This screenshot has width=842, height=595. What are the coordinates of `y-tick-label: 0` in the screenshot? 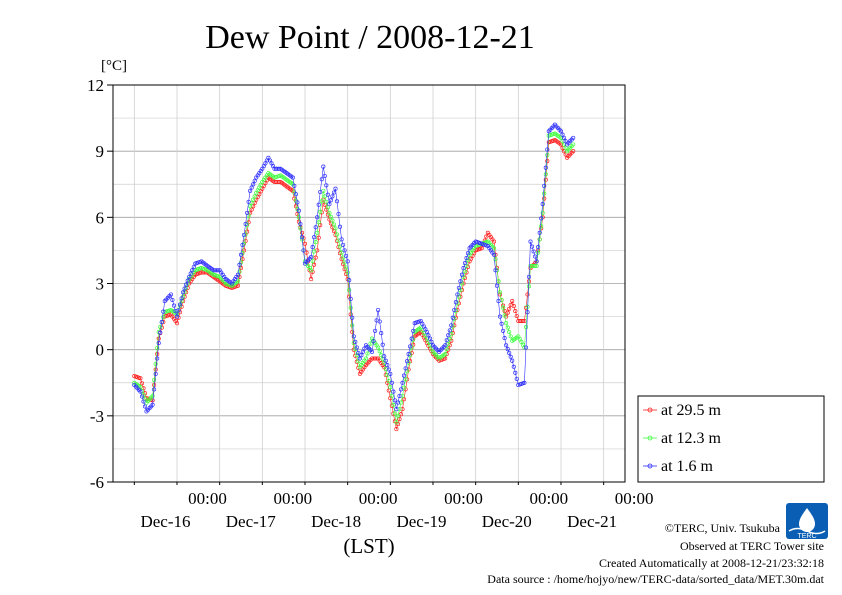 It's located at (100, 350).